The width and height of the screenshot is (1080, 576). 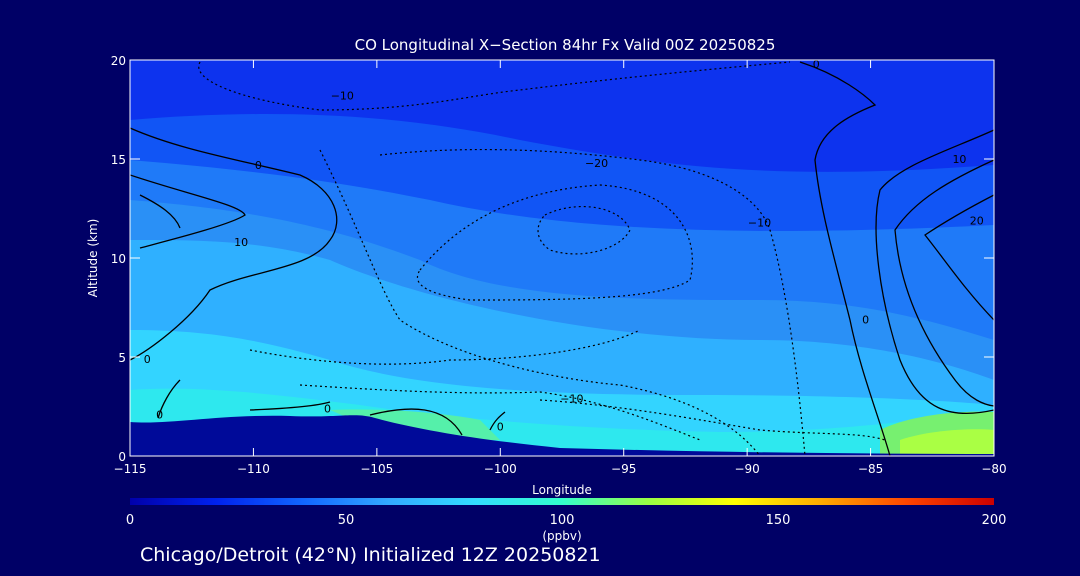 What do you see at coordinates (596, 163) in the screenshot?
I see `contour-label: −20` at bounding box center [596, 163].